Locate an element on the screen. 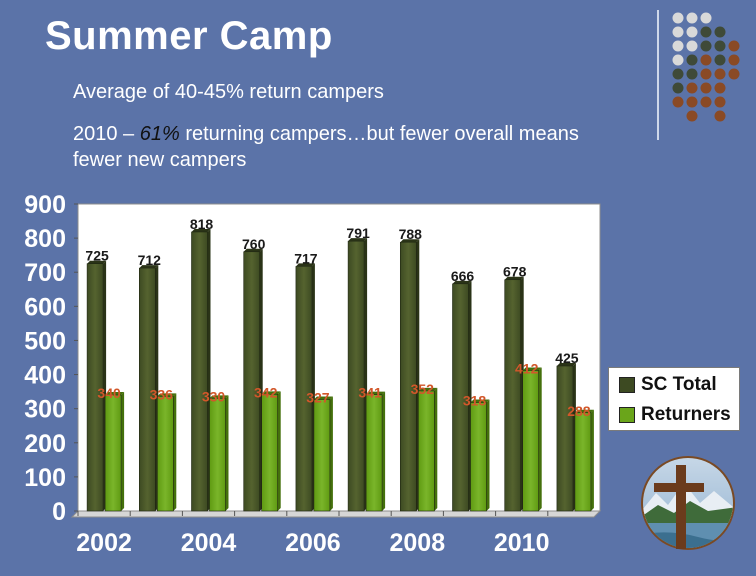 The height and width of the screenshot is (576, 756). legend-label-returners: Returners is located at coordinates (686, 414).